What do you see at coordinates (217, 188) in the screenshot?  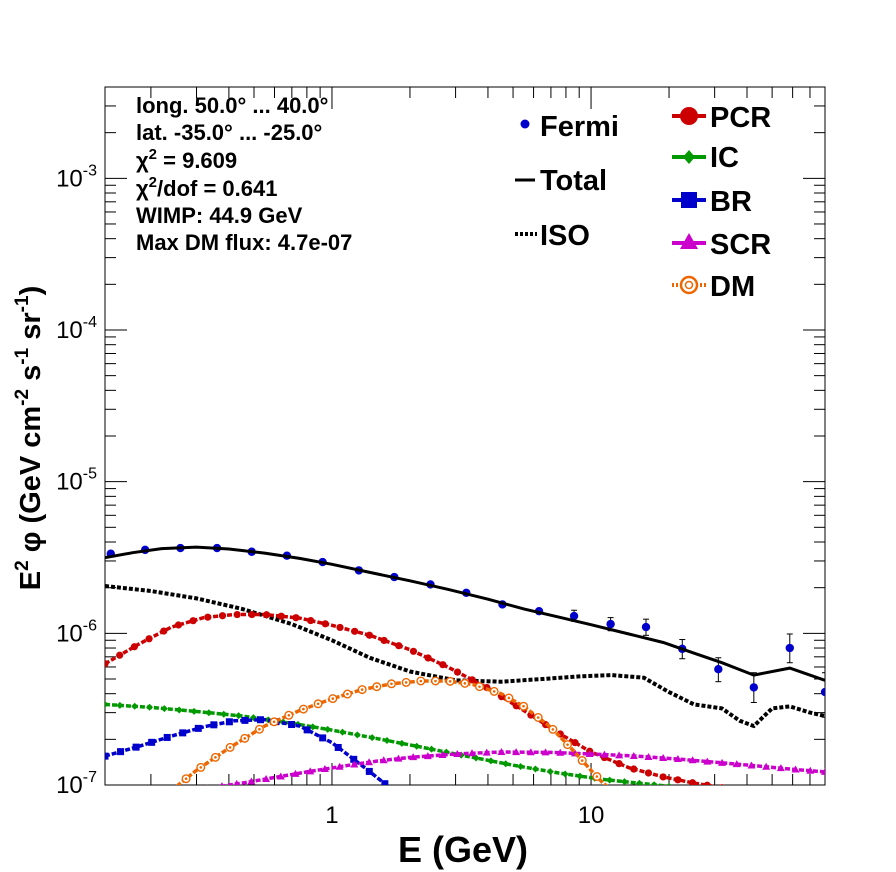 I see `chidof-value: /dof = 0.641` at bounding box center [217, 188].